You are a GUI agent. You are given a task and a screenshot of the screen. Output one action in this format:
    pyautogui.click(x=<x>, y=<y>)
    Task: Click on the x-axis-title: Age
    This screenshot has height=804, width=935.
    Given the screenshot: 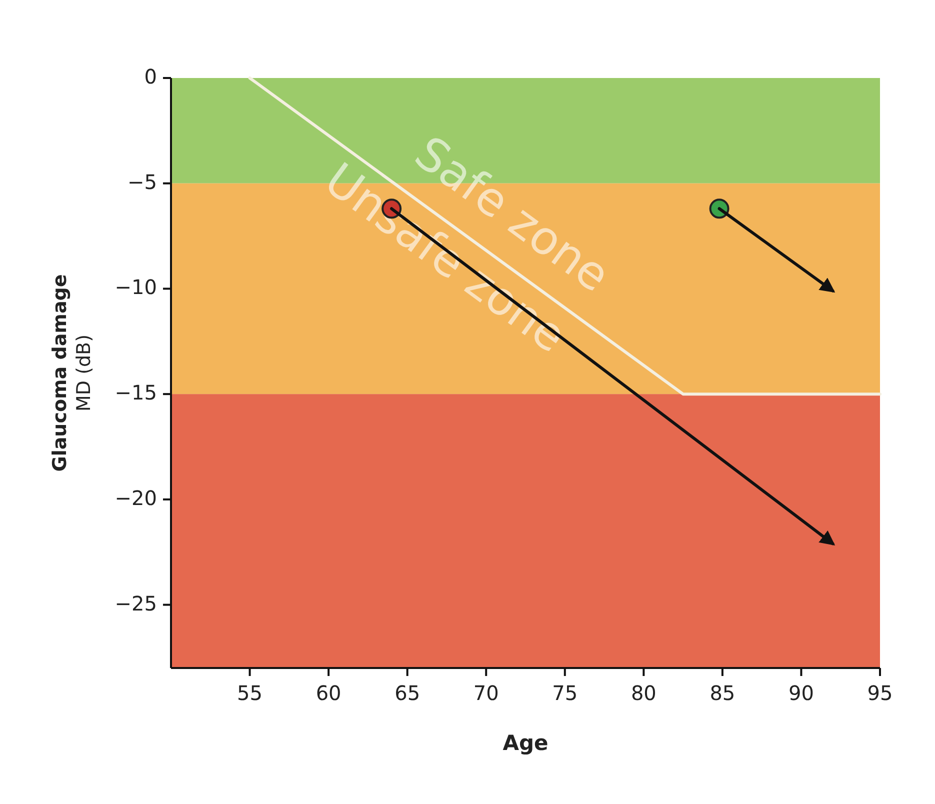 What is the action you would take?
    pyautogui.click(x=525, y=743)
    